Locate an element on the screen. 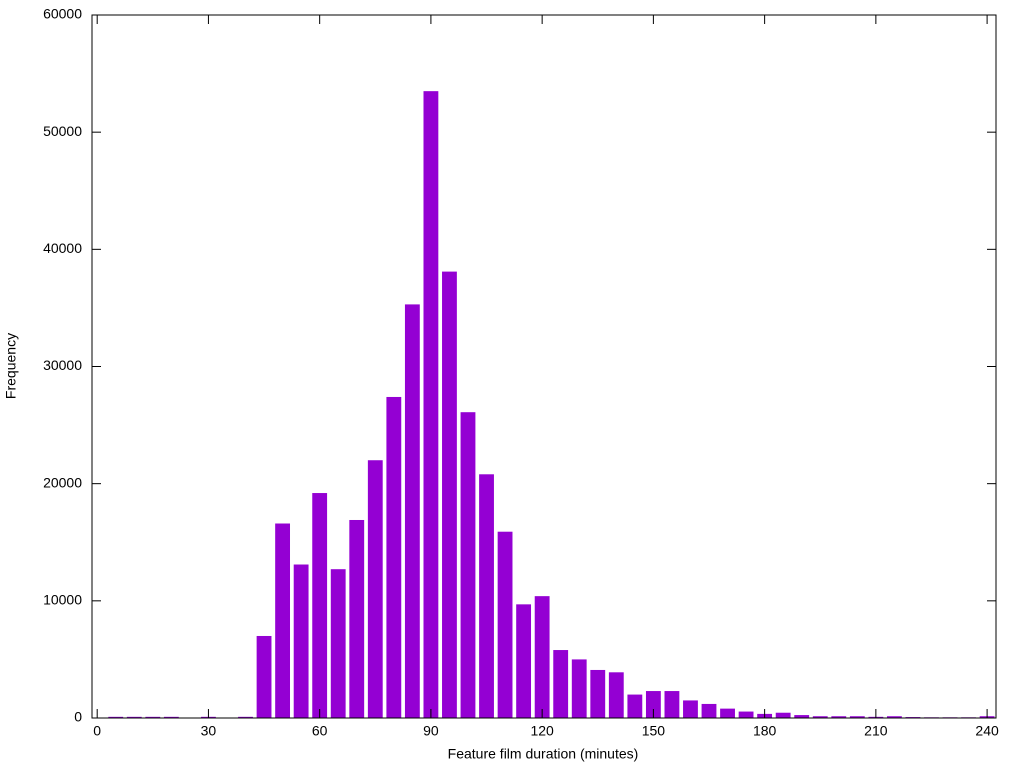 This screenshot has height=768, width=1024. y-tick-label: 60000 is located at coordinates (62, 14).